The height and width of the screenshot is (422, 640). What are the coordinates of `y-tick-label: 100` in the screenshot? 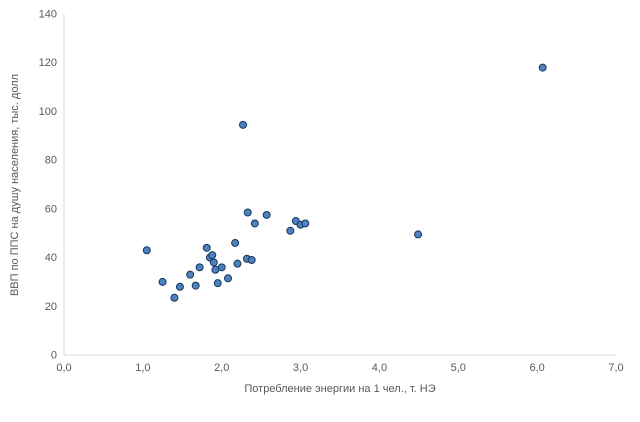 It's located at (48, 112).